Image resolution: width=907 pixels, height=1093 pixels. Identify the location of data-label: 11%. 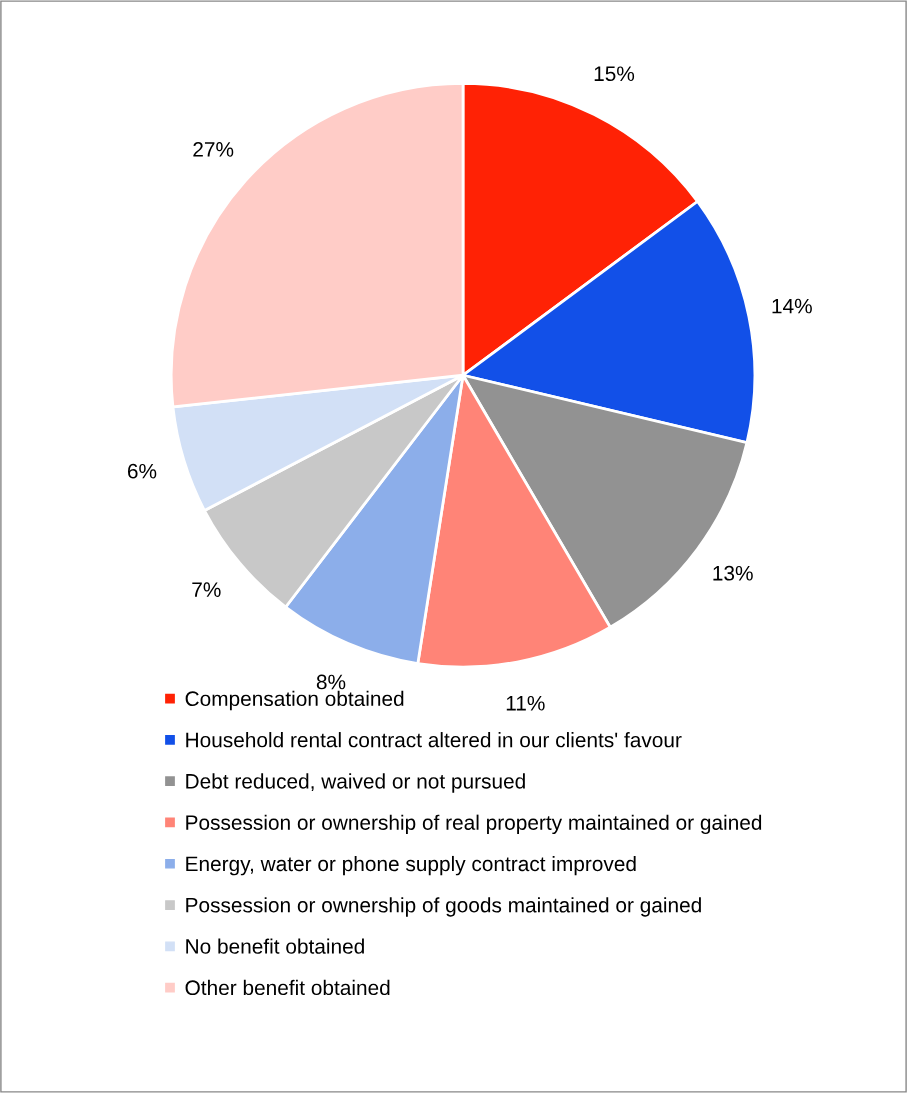
(525, 703).